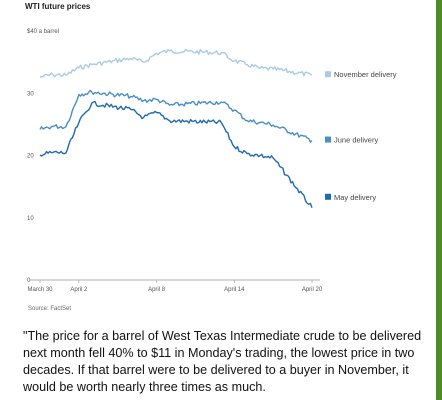  I want to click on chart-title: WTI future prices, so click(58, 6).